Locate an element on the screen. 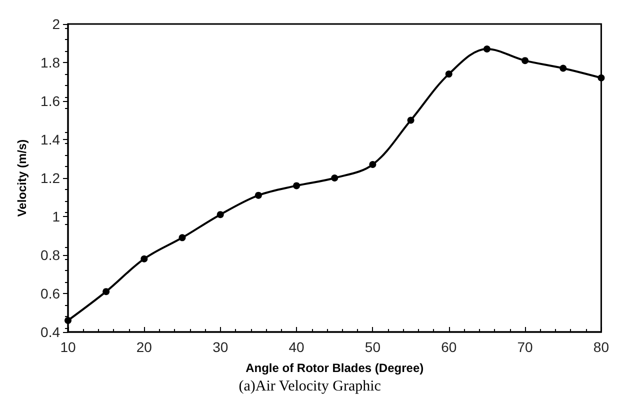  text: (a)Air Velocity Graphic is located at coordinates (310, 386).